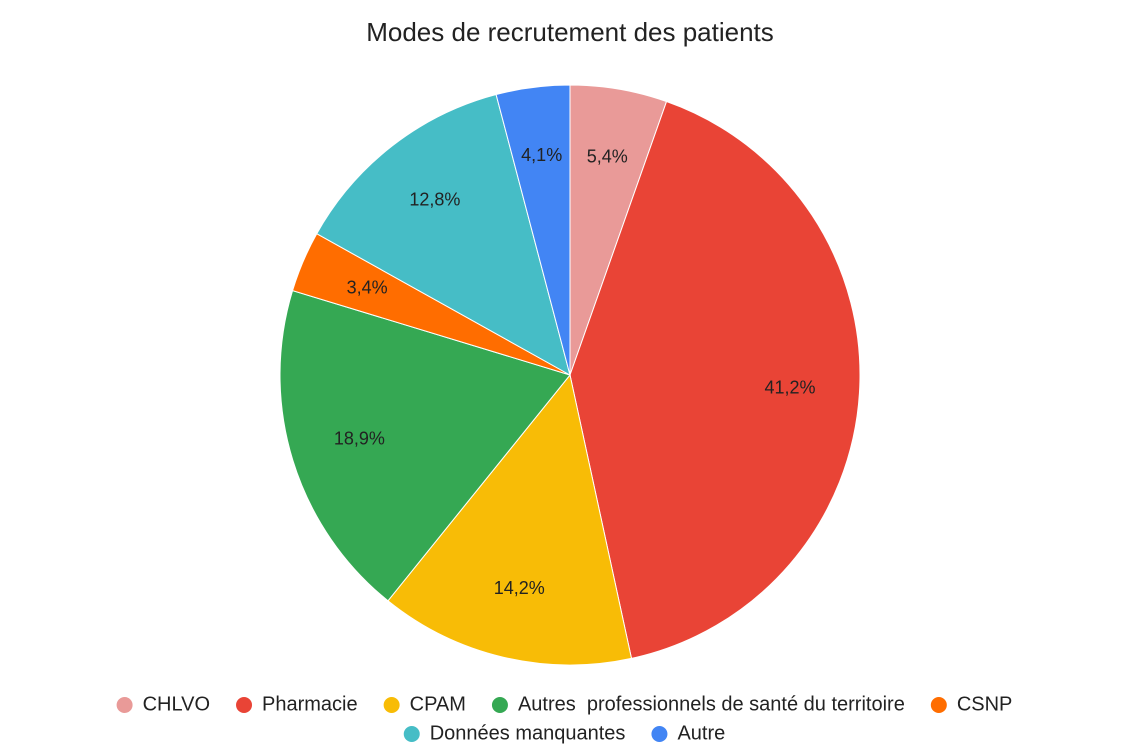 The image size is (1129, 746). I want to click on slice-label: 14,2%, so click(519, 588).